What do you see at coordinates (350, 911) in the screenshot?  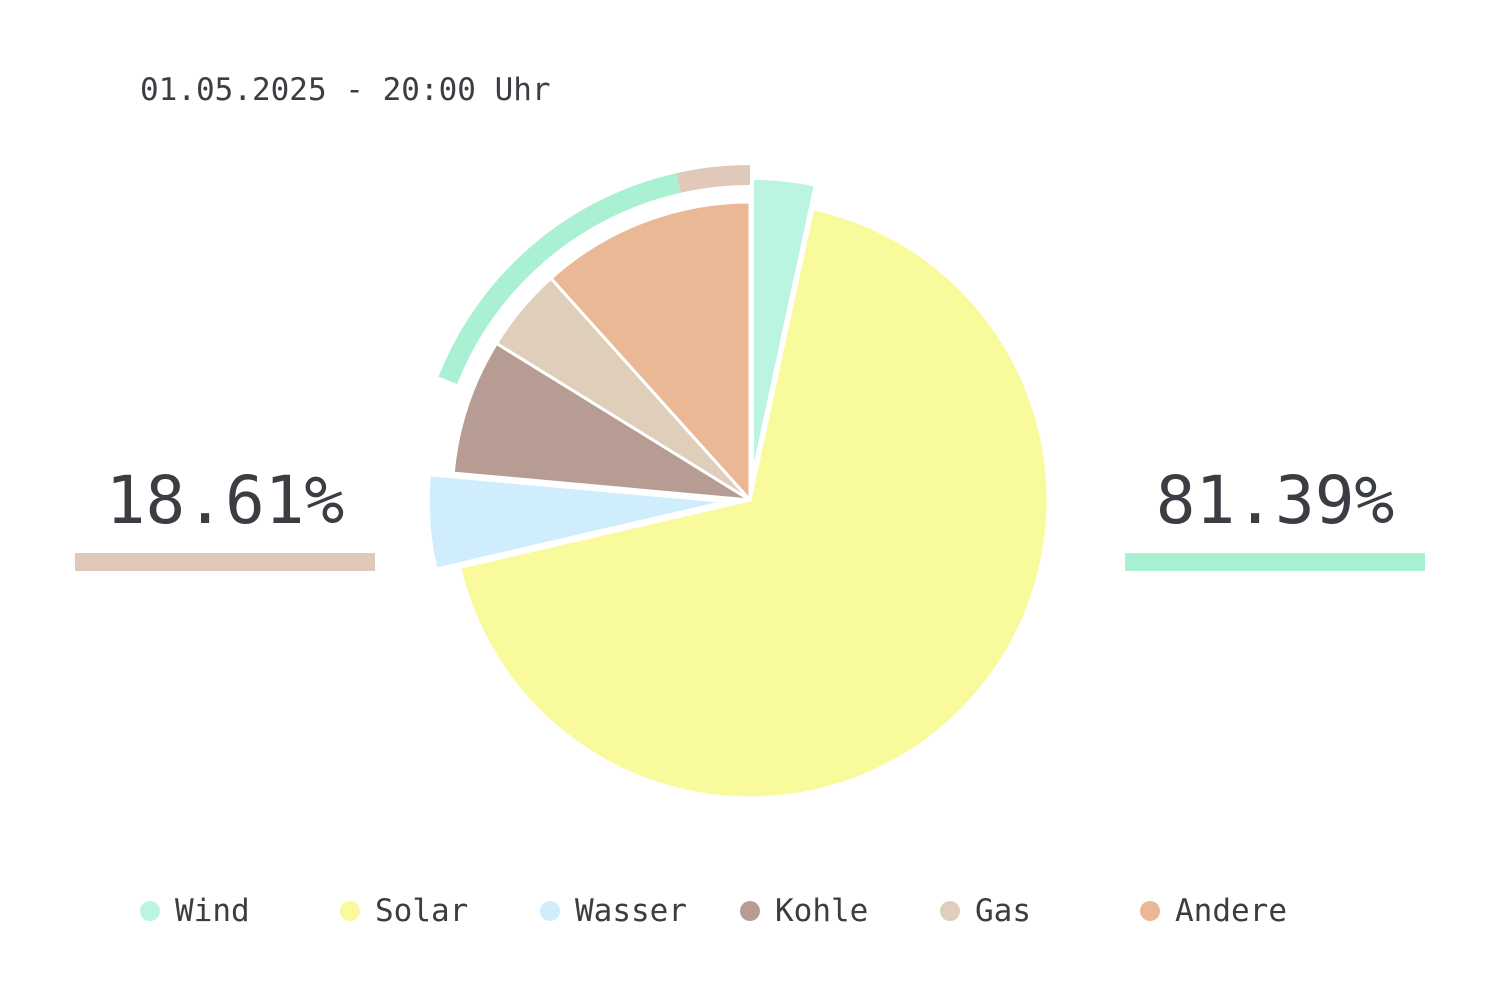 I see `legend-dot-solar` at bounding box center [350, 911].